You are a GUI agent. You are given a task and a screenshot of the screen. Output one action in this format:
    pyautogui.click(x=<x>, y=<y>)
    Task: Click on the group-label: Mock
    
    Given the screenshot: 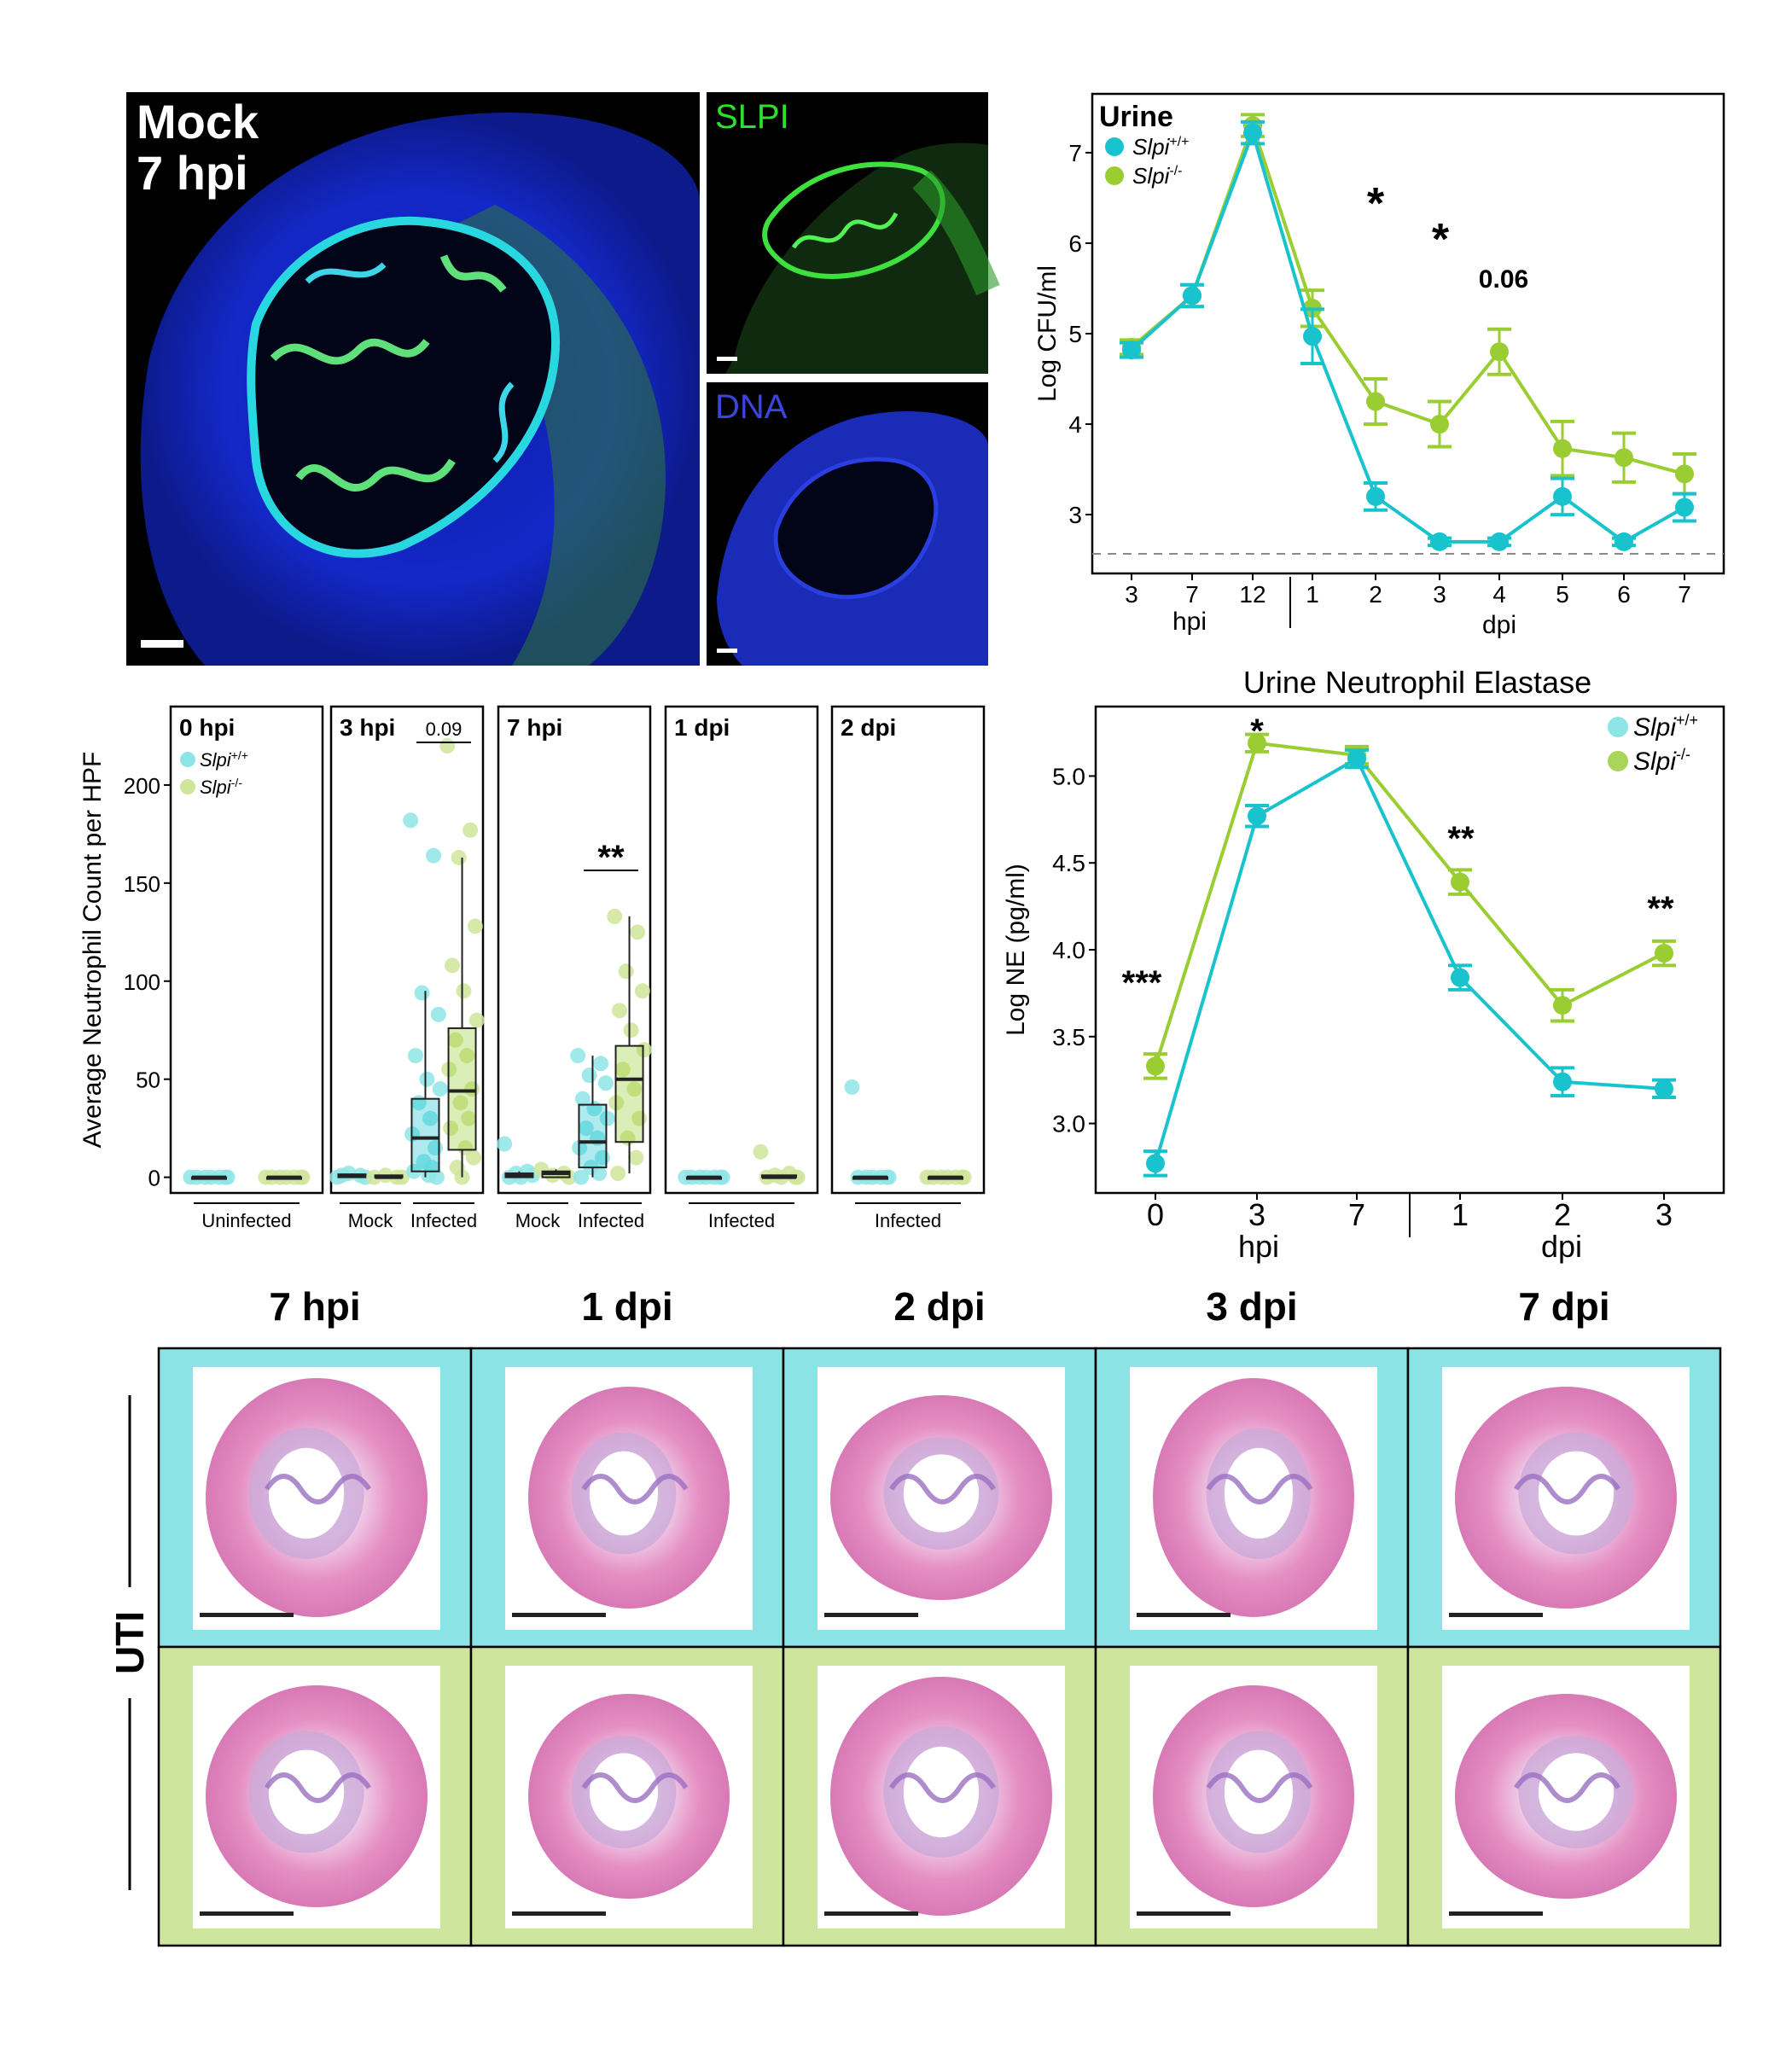 What is the action you would take?
    pyautogui.click(x=538, y=1220)
    